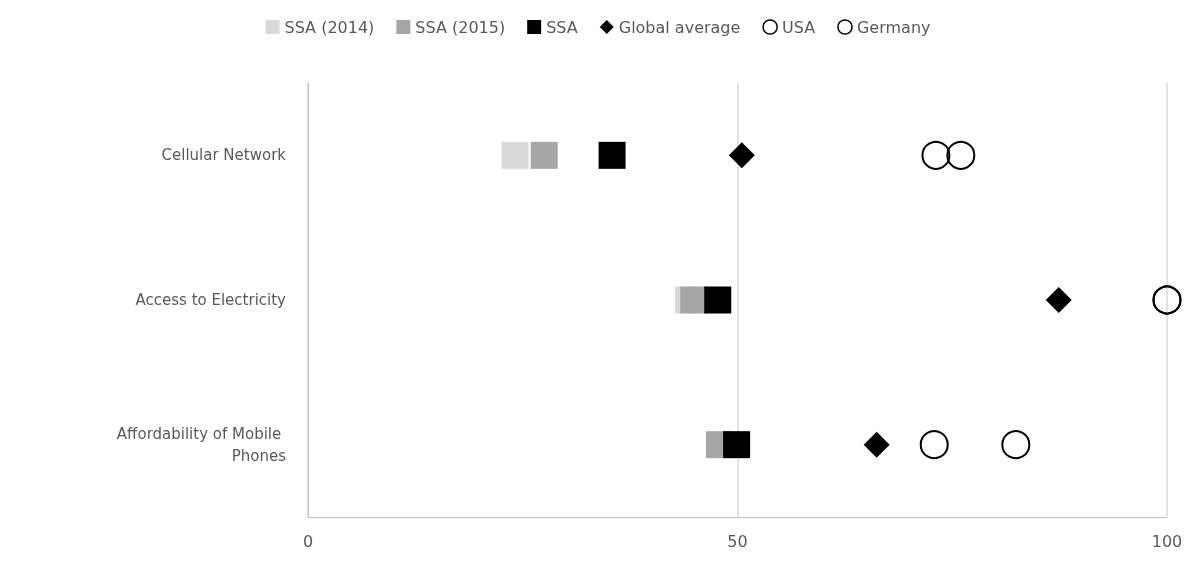 Image resolution: width=1196 pixels, height=566 pixels. Describe the element at coordinates (460, 27) in the screenshot. I see `legend-label: SSA (2015)` at that location.